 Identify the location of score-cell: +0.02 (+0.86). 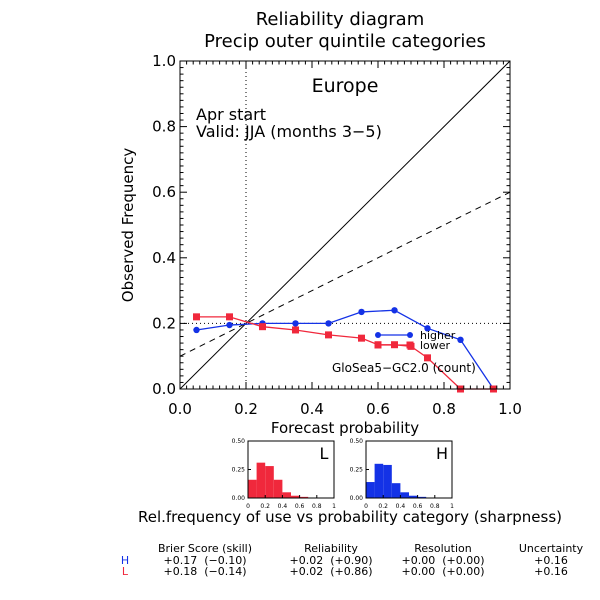
(331, 571).